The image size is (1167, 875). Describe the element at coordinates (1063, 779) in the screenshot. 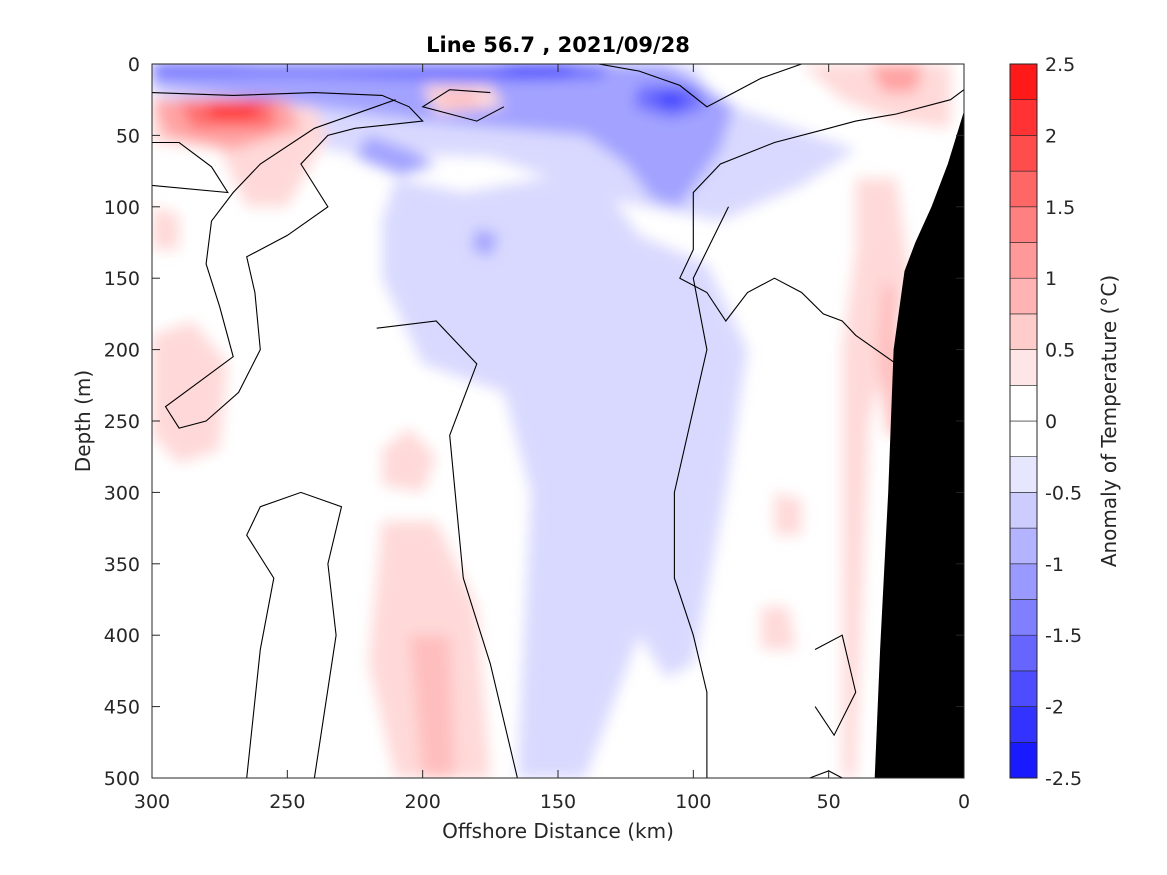

I see `colorbar-tick-label: -2.5` at that location.